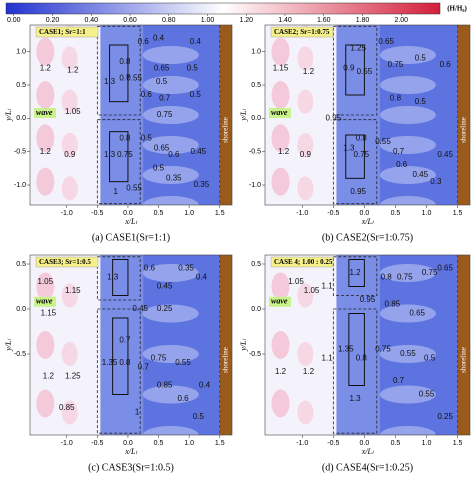 The width and height of the screenshot is (474, 480). Describe the element at coordinates (110, 362) in the screenshot. I see `contour-label: 1.35` at that location.